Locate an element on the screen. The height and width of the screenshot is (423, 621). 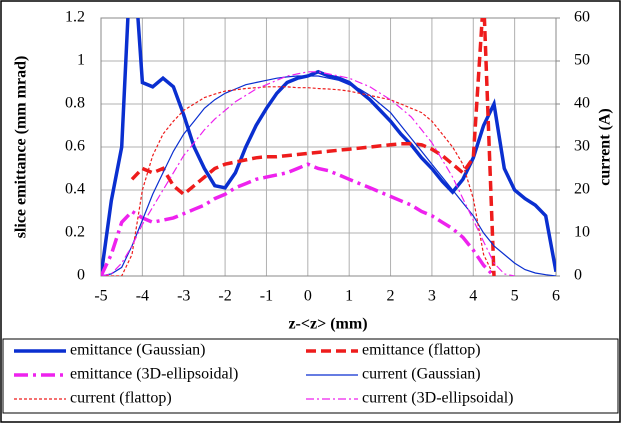
legend-label: emittance (3D-ellipsoidal) is located at coordinates (154, 374).